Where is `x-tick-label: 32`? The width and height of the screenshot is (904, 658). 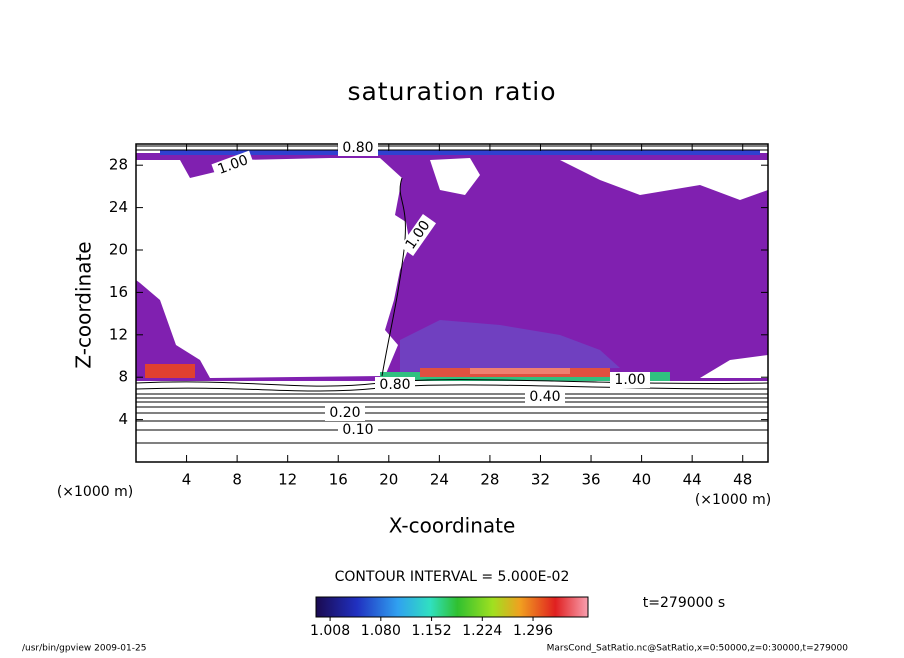
x-tick-label: 32 is located at coordinates (540, 480).